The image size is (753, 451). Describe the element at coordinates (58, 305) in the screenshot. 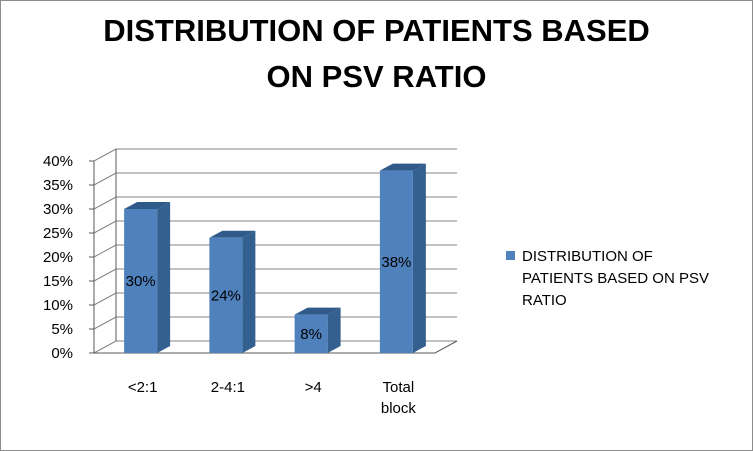

I see `y-tick-label: 10%` at that location.